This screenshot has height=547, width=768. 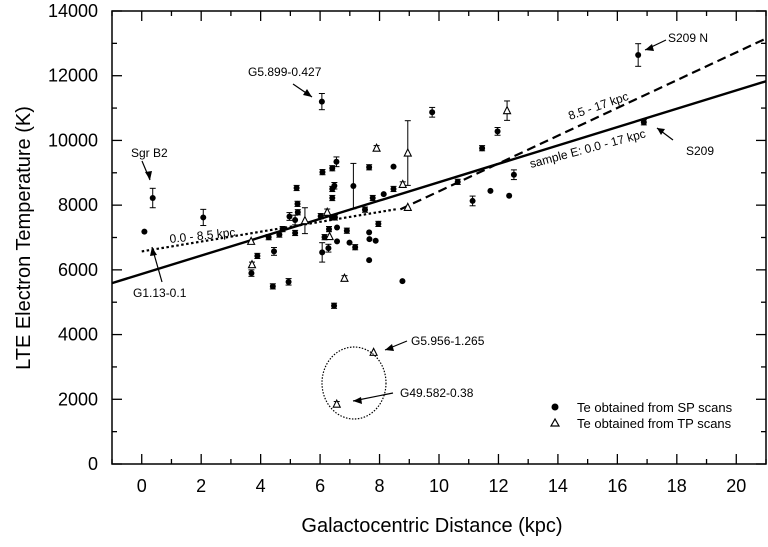 I want to click on y-tick-label: 2000, so click(x=78, y=399).